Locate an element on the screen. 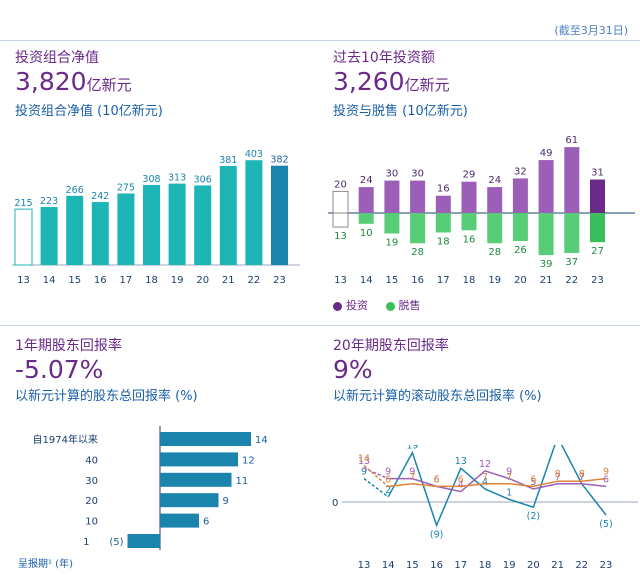 This screenshot has width=640, height=586. series-2-label-14: 6 is located at coordinates (388, 479).